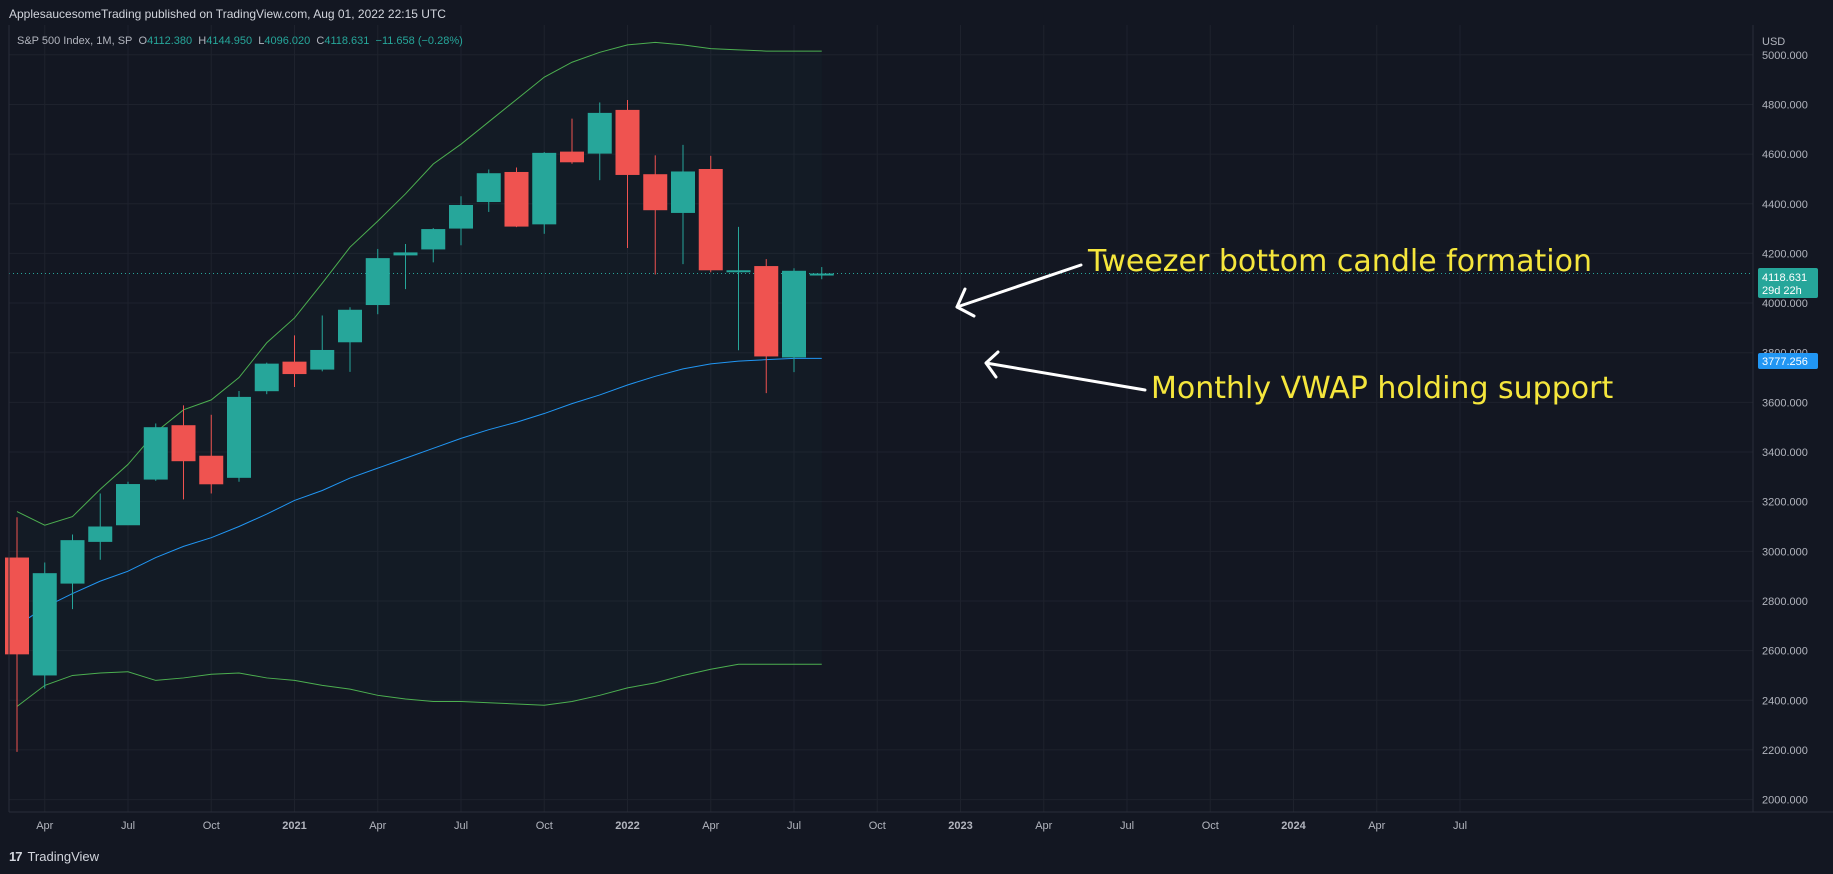 Image resolution: width=1833 pixels, height=874 pixels. Describe the element at coordinates (1785, 701) in the screenshot. I see `y-tick-label: 2400.000` at that location.